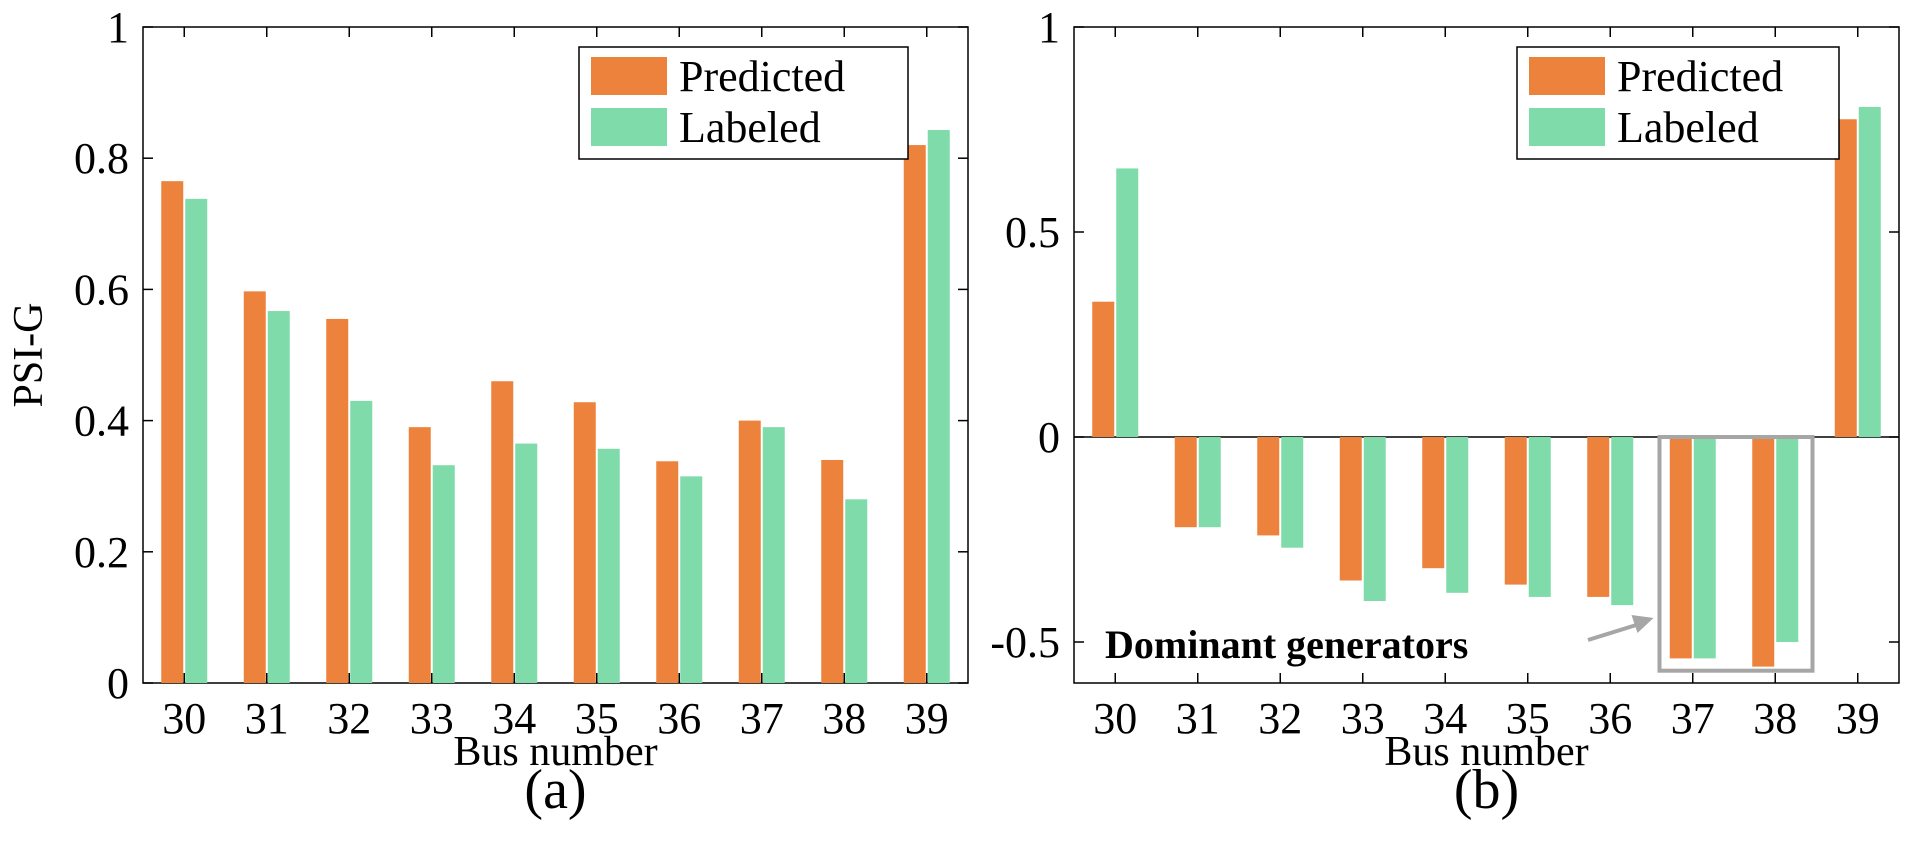  Describe the element at coordinates (101, 158) in the screenshot. I see `y-tick-label: 0.8` at that location.